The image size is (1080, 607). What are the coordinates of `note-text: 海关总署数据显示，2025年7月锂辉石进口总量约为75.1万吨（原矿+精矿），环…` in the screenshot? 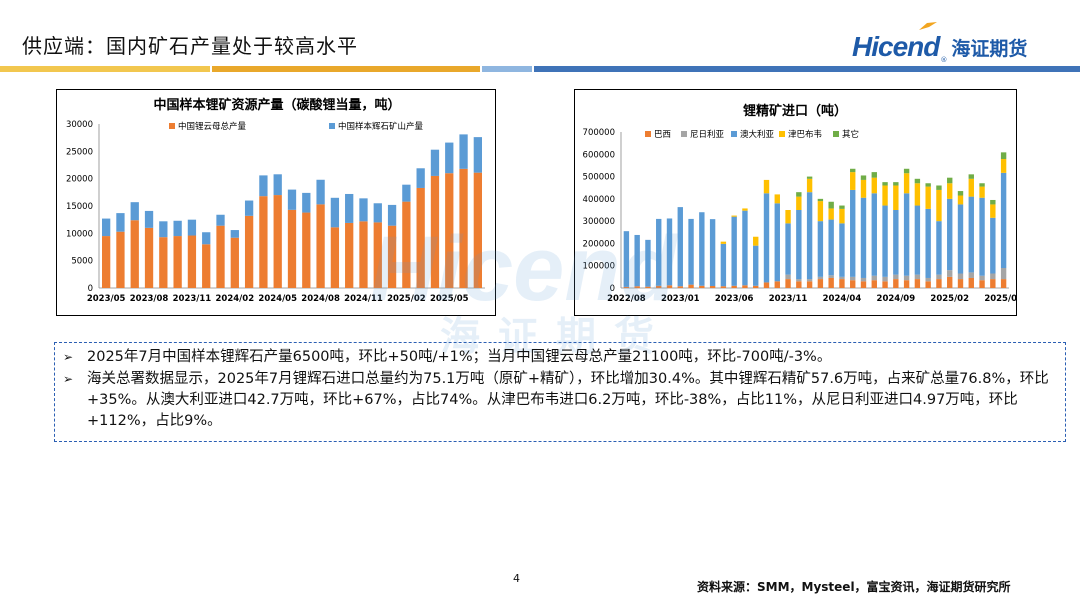 It's located at (568, 400).